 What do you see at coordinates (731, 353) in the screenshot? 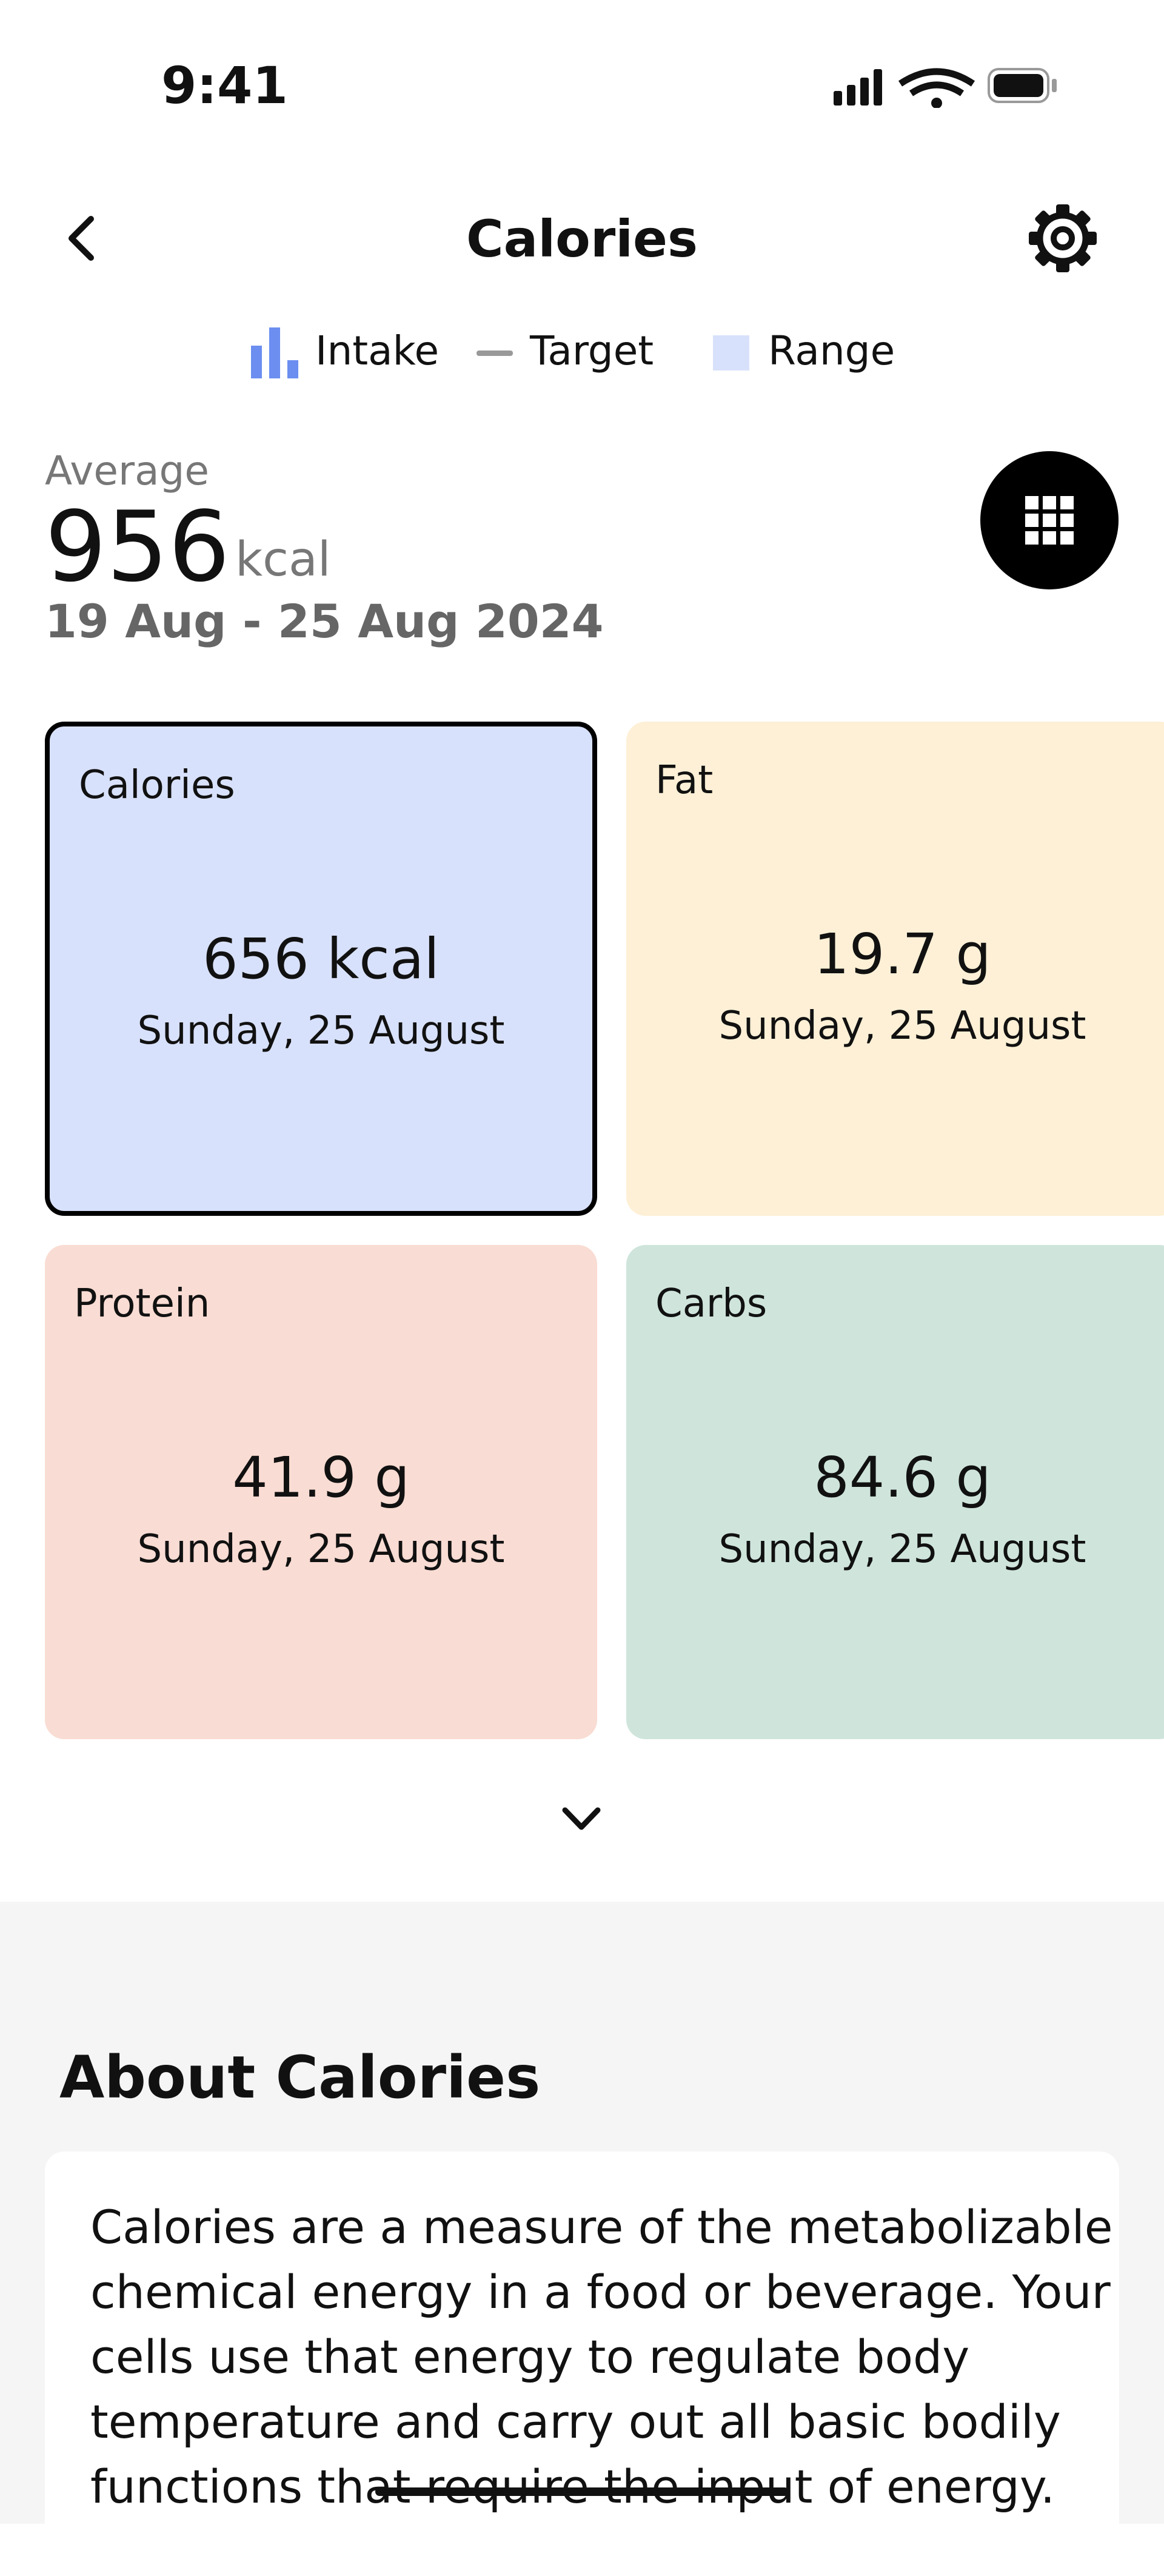
I see `range-legend-icon` at bounding box center [731, 353].